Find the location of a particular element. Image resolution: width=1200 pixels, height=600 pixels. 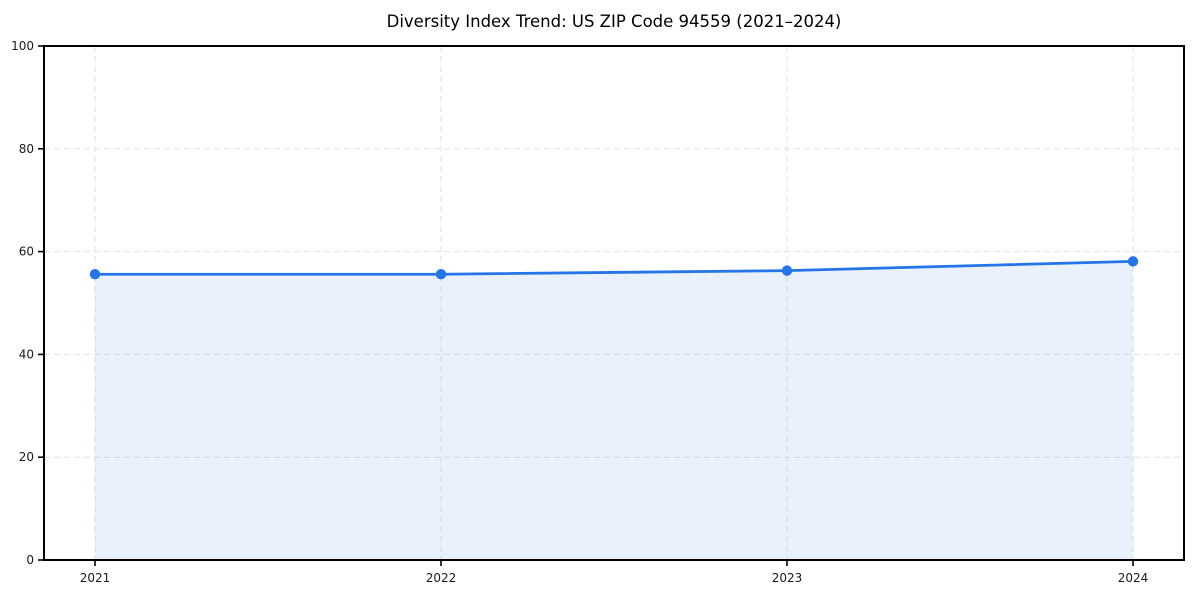

x-tick-label: 2024 is located at coordinates (1133, 578).